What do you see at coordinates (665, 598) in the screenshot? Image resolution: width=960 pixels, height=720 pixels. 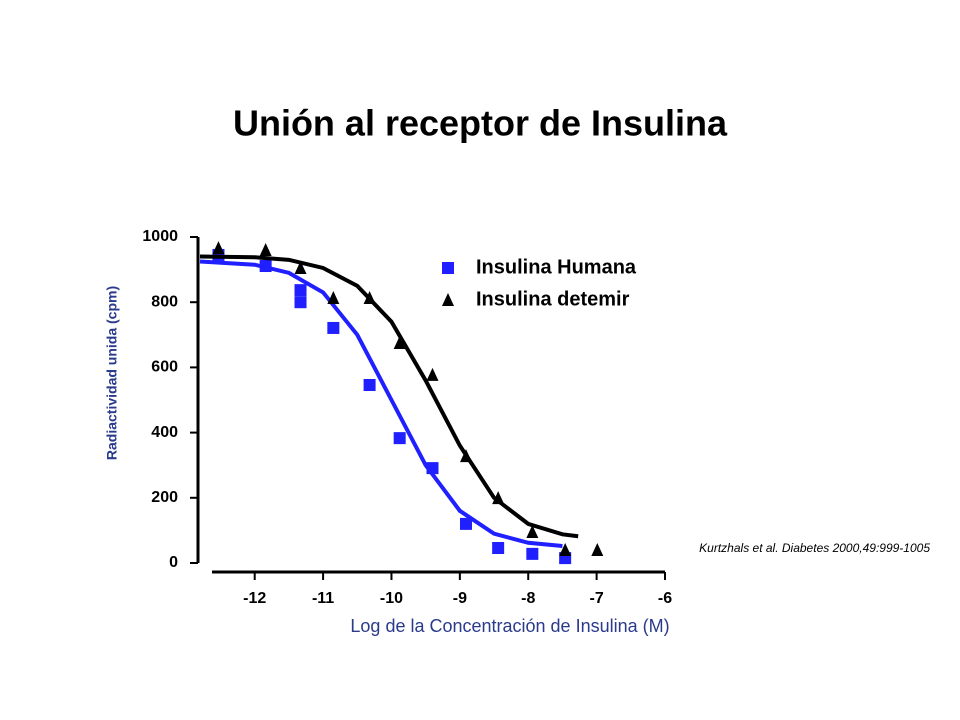 I see `x-tick-label: -6` at bounding box center [665, 598].